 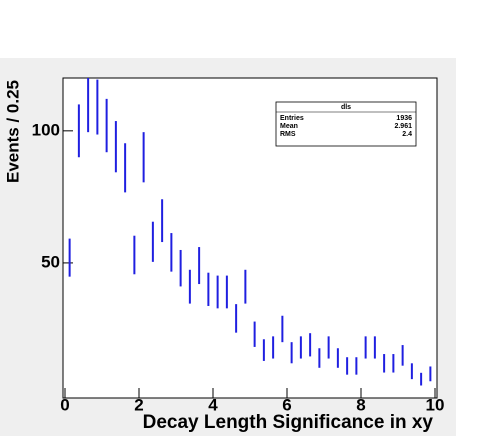 What do you see at coordinates (407, 134) in the screenshot?
I see `stats-value: 2.4` at bounding box center [407, 134].